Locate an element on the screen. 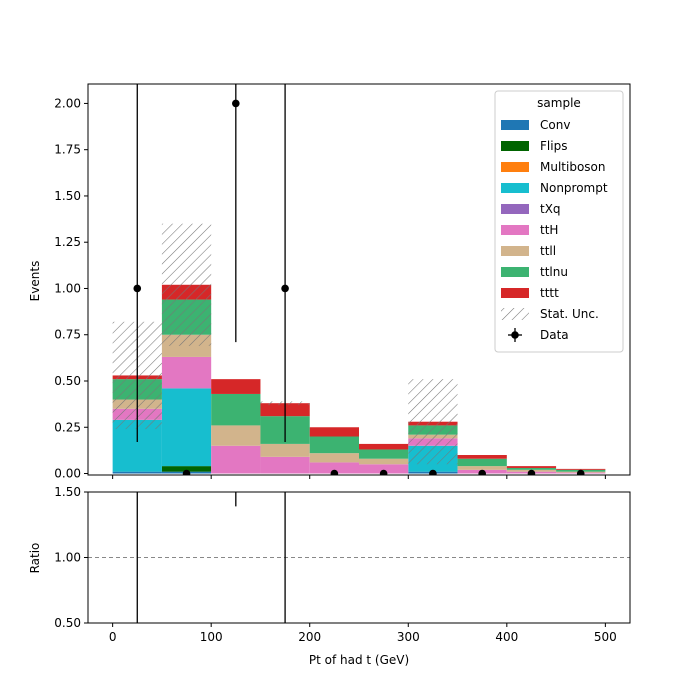 This screenshot has height=700, width=700. legend-label-txq: tXq is located at coordinates (550, 209).